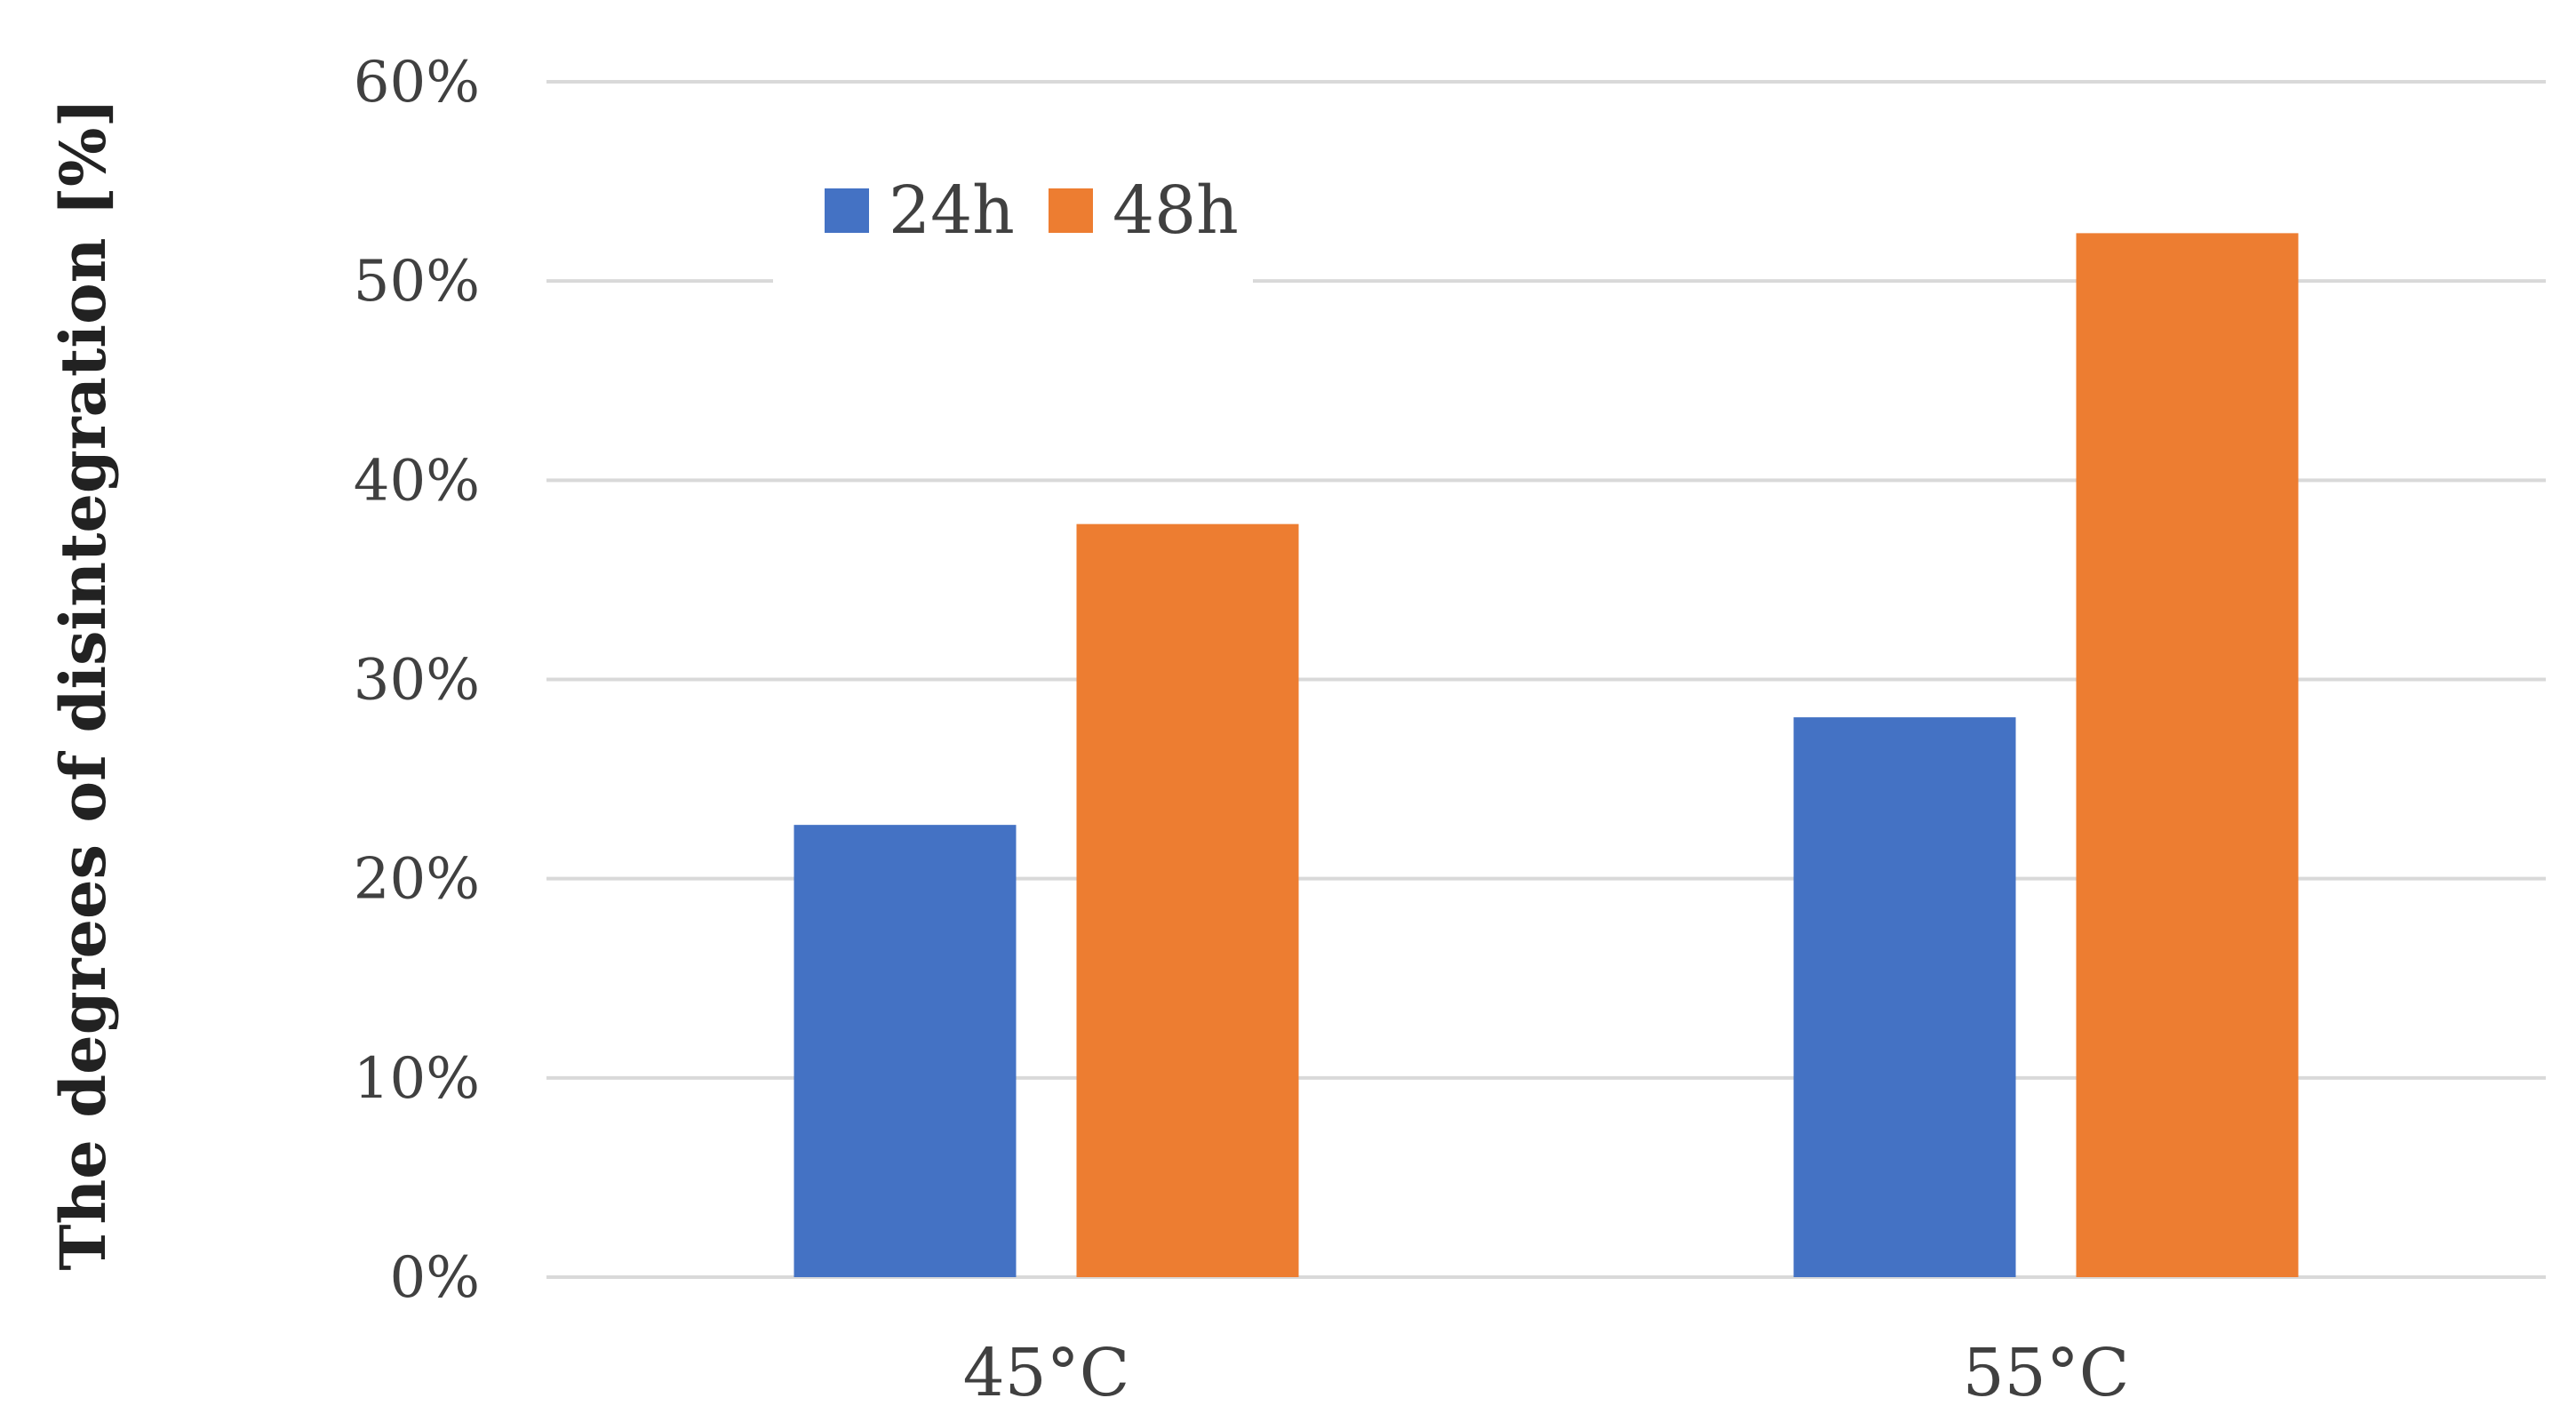 The image size is (2576, 1422). What do you see at coordinates (2187, 755) in the screenshot?
I see `bar-48h-55°C` at bounding box center [2187, 755].